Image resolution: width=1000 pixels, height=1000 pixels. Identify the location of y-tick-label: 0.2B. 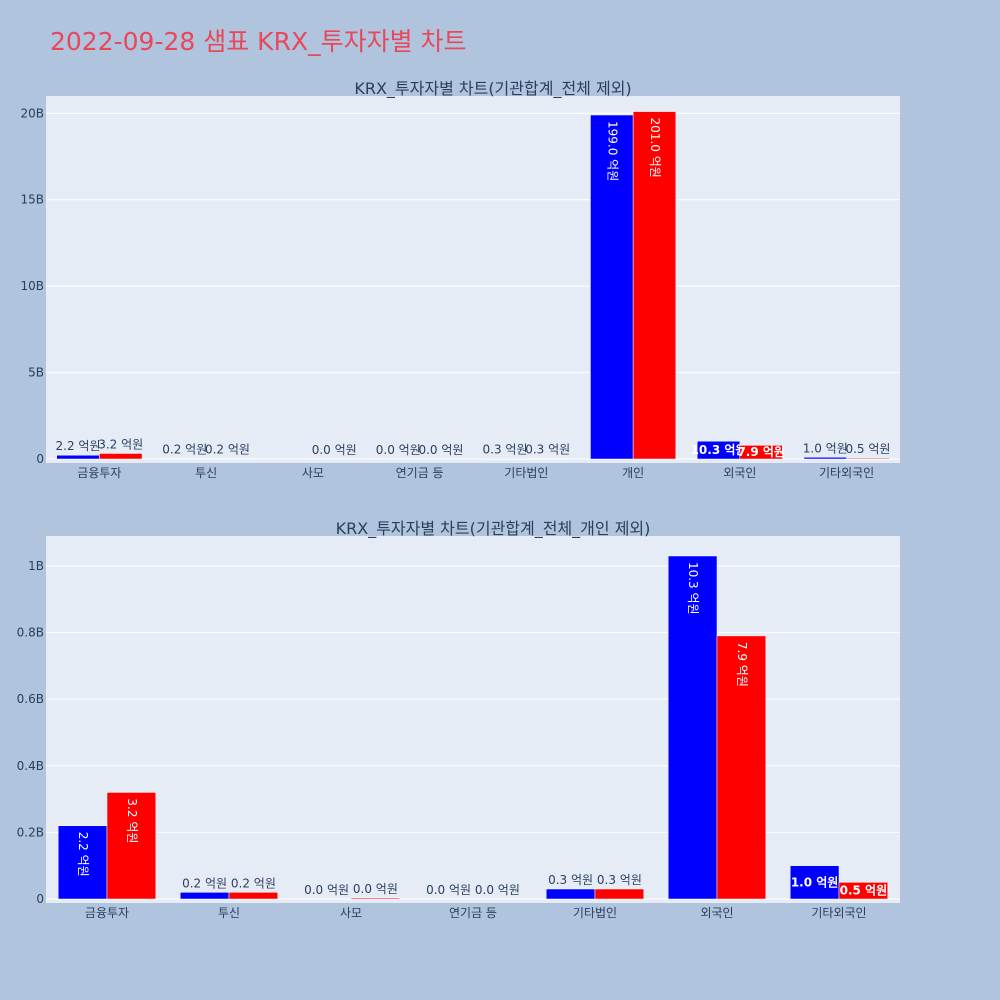
(30, 832).